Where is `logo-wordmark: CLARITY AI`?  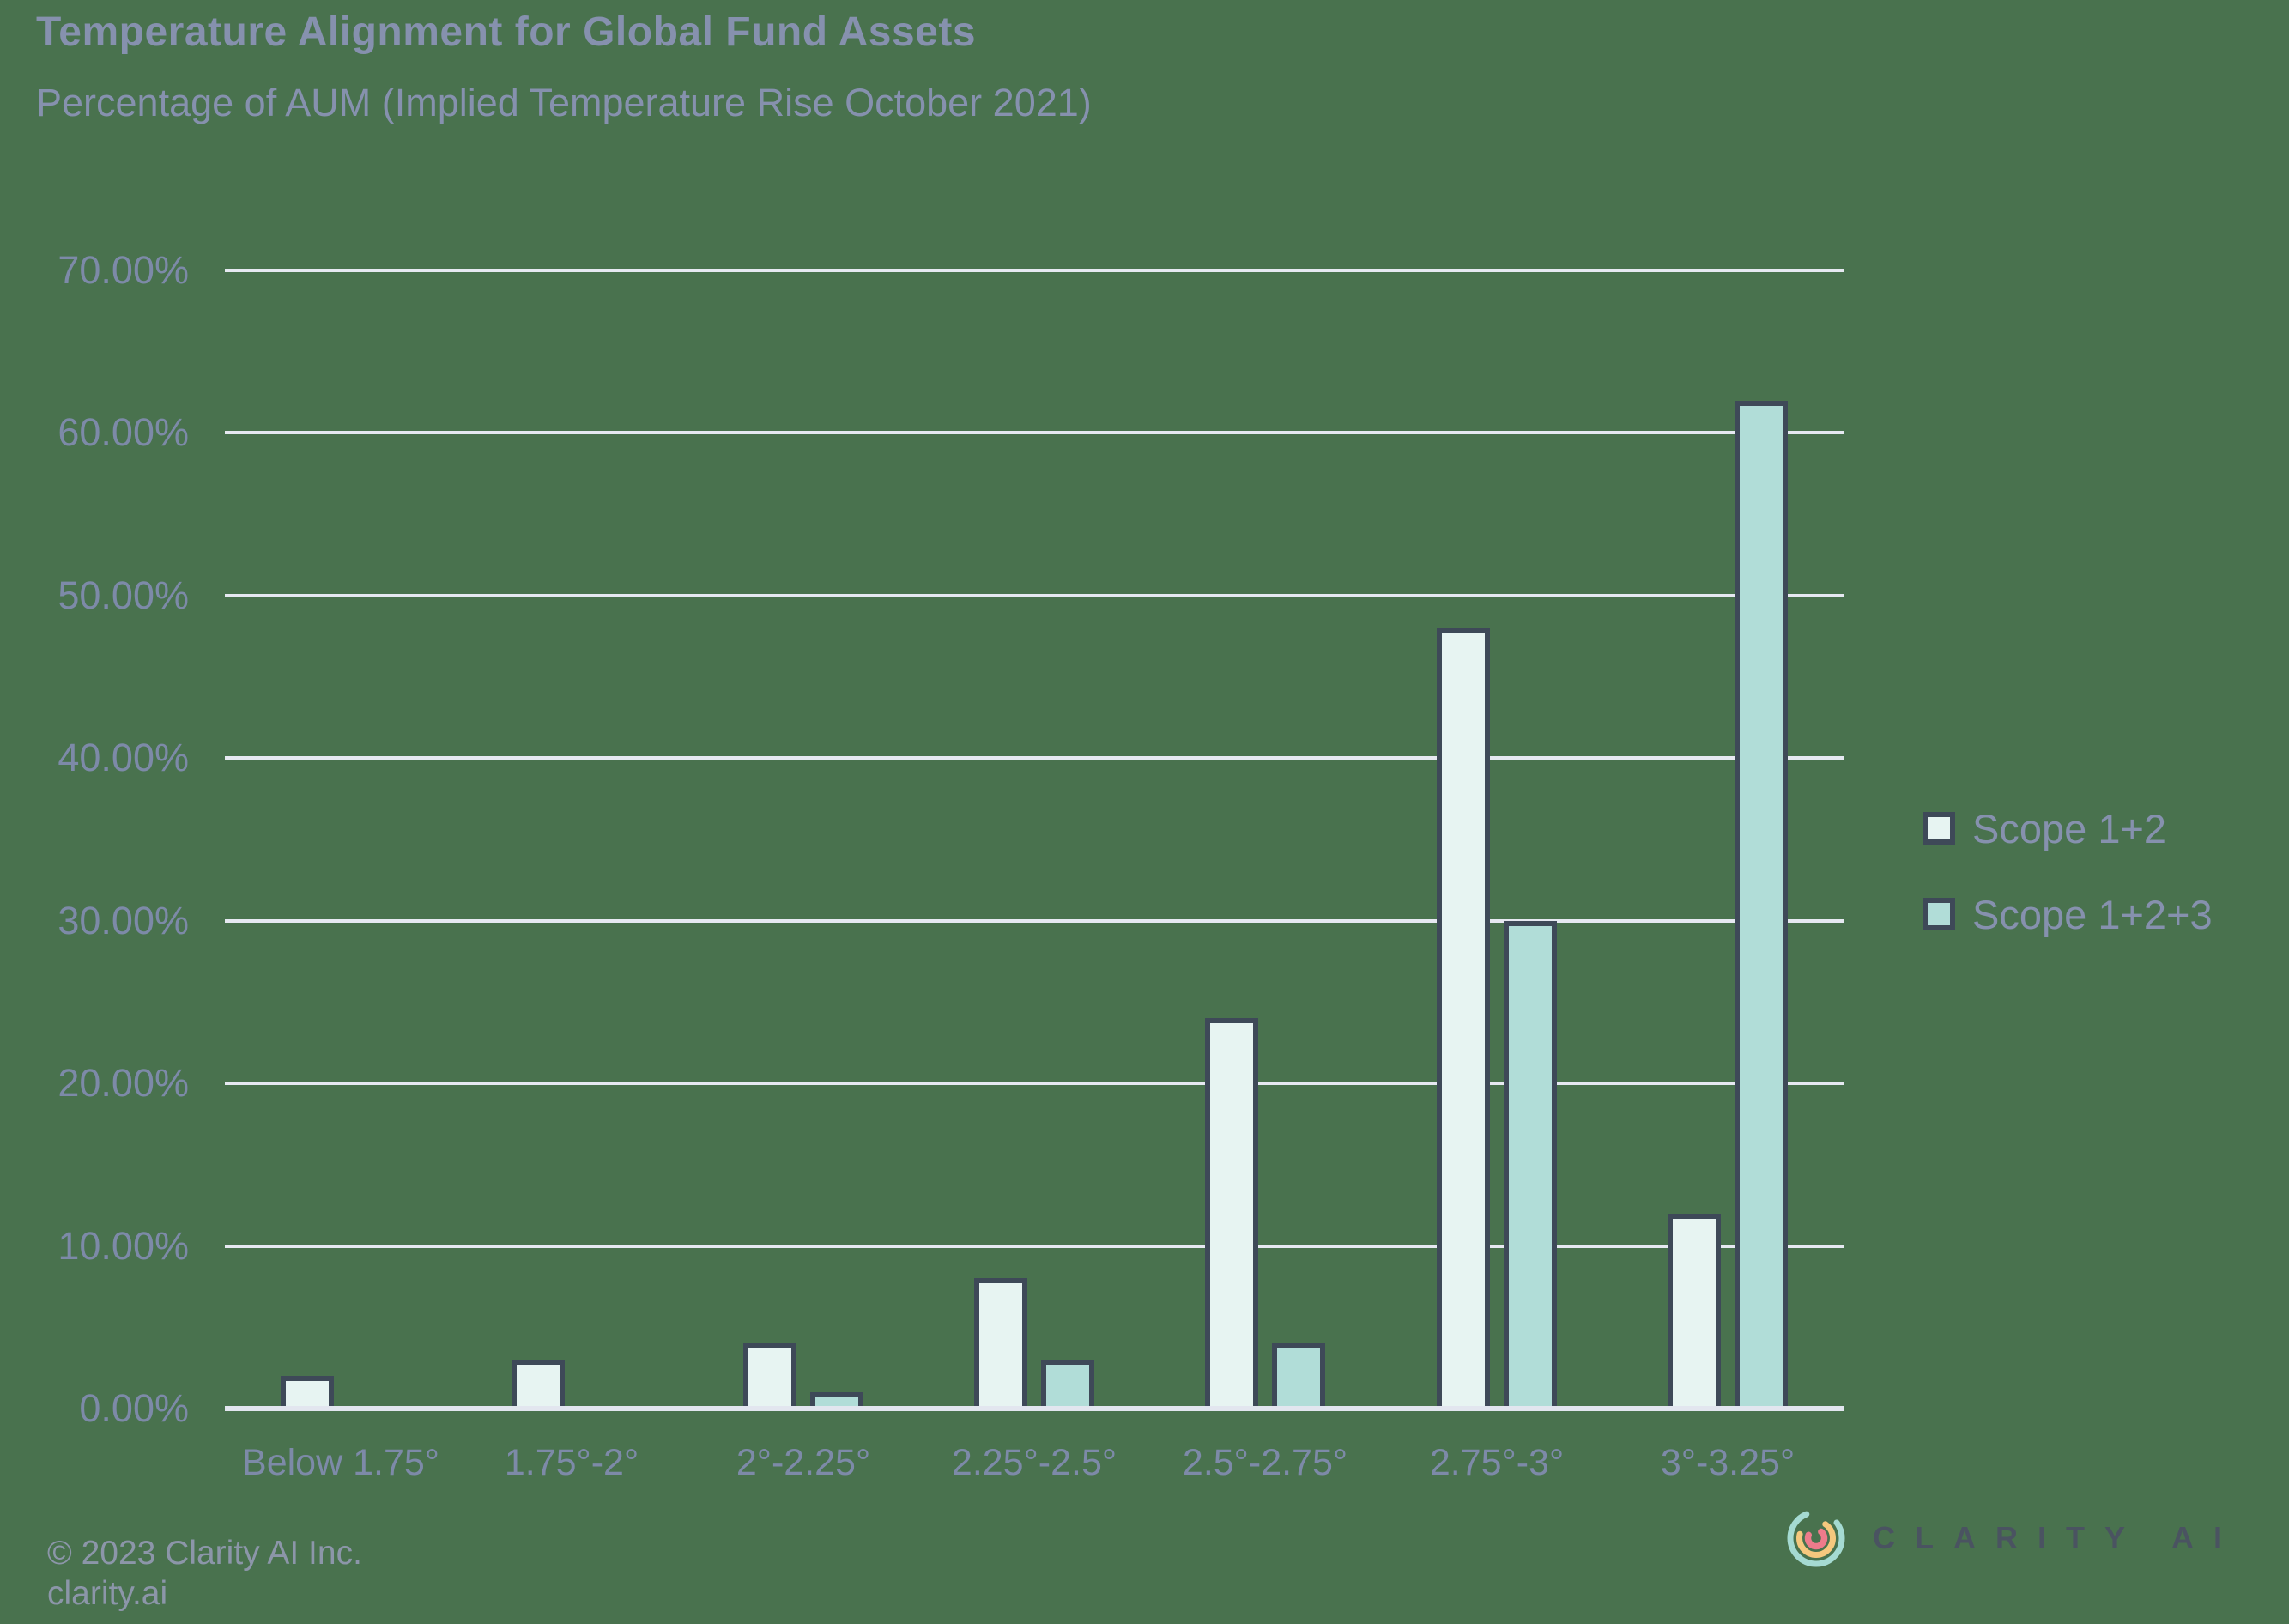
logo-wordmark: CLARITY AI is located at coordinates (2058, 1537).